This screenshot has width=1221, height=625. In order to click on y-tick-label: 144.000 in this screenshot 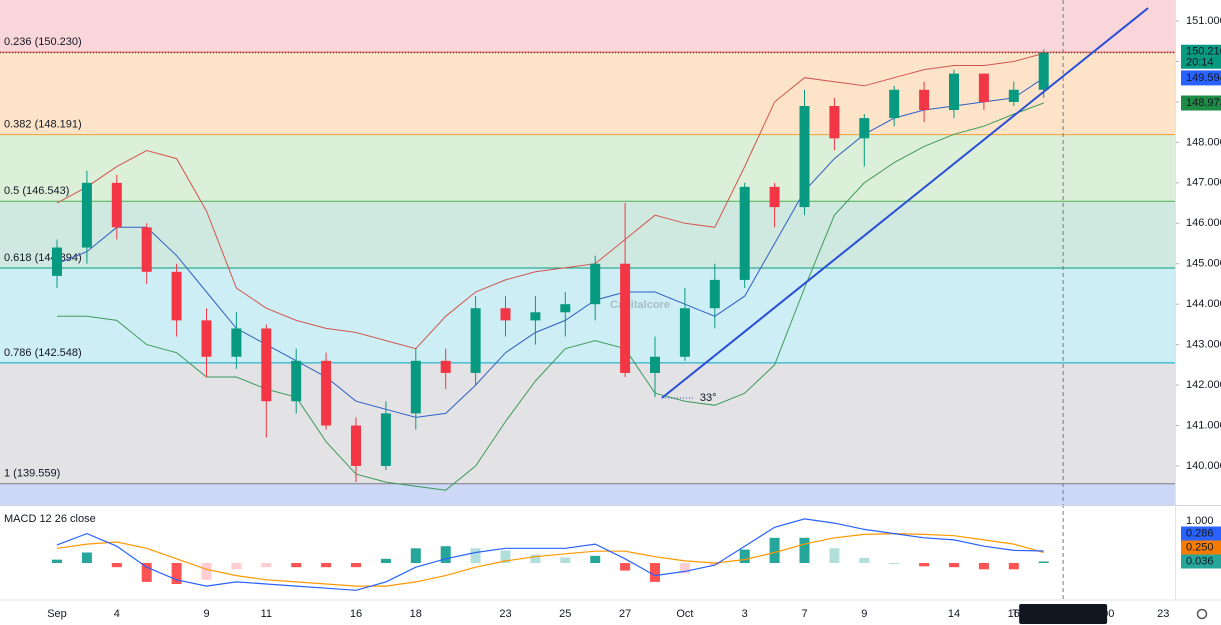, I will do `click(1203, 304)`.